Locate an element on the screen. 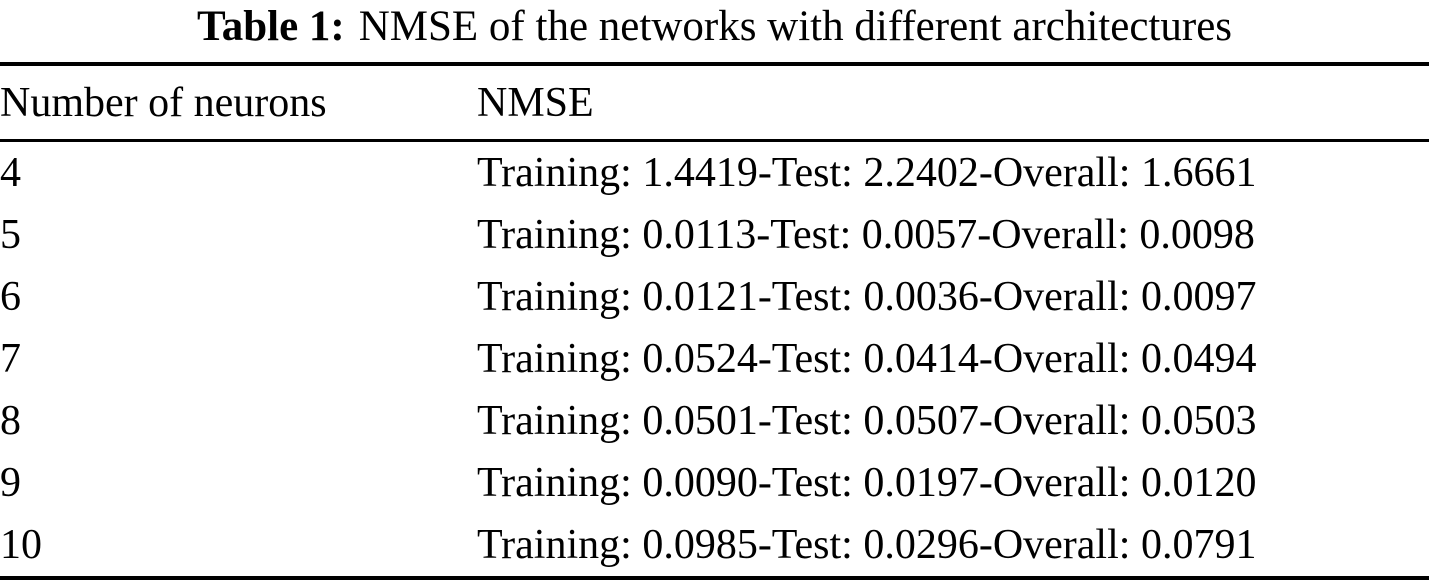 This screenshot has height=587, width=1429. cell-neurons: 4 is located at coordinates (10, 173).